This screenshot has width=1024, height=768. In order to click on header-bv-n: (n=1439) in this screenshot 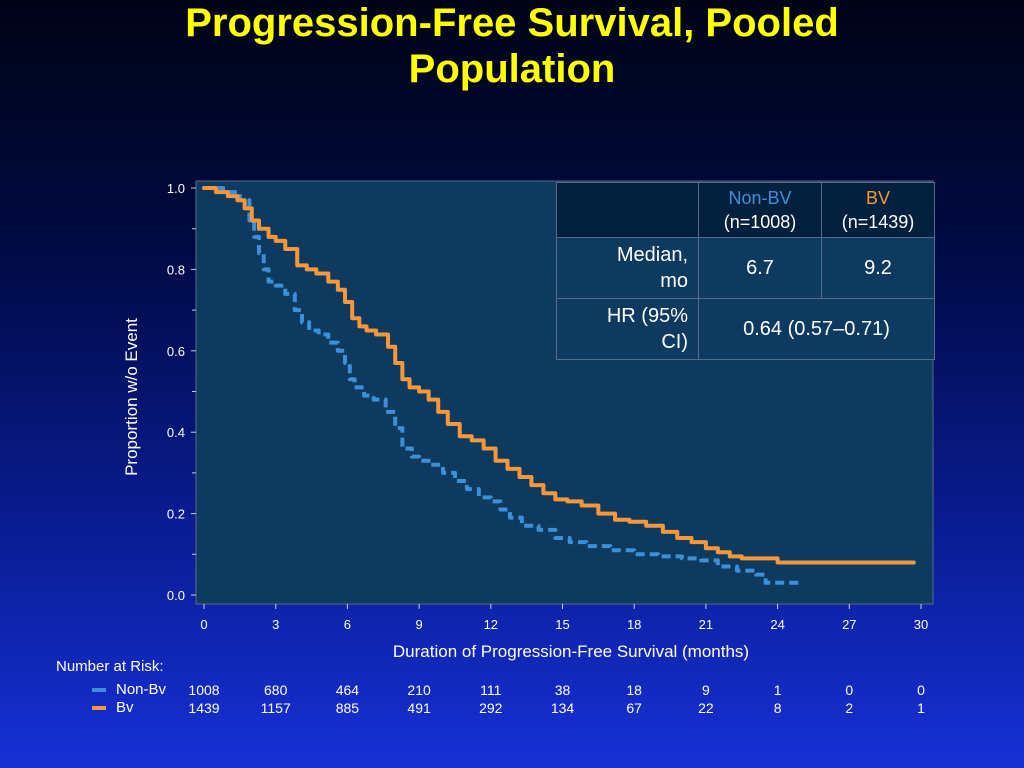, I will do `click(878, 222)`.